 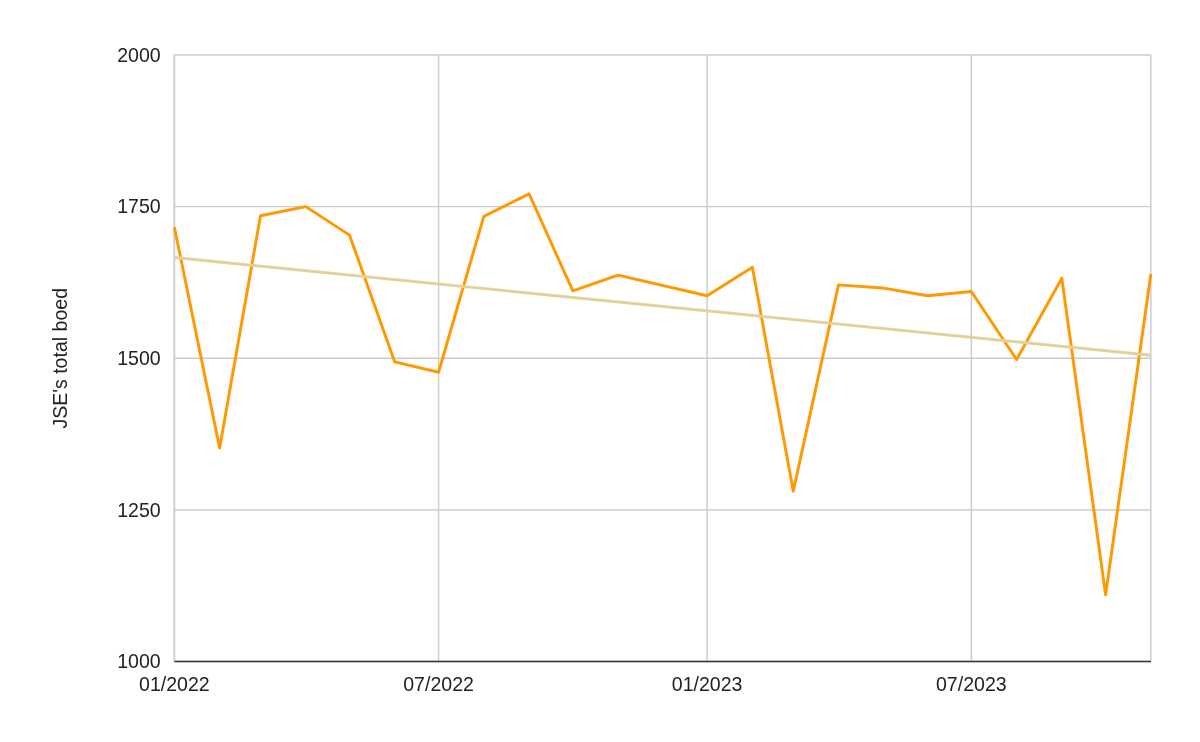 I want to click on y-tick-label: 2000, so click(x=139, y=54).